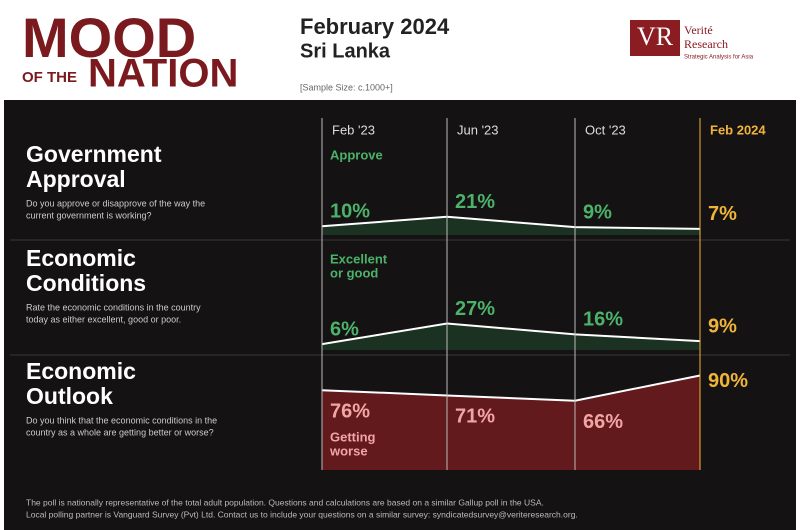 Image resolution: width=800 pixels, height=530 pixels. Describe the element at coordinates (375, 26) in the screenshot. I see `date: February 2024` at that location.